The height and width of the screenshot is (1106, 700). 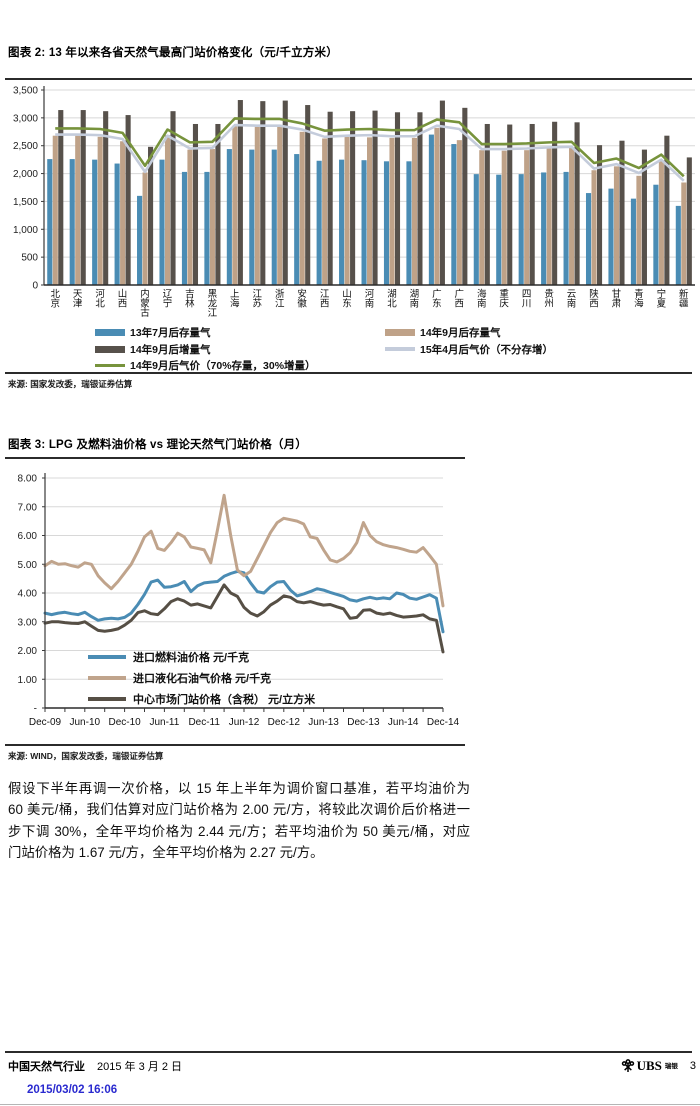 I want to click on y-tick-label: 500, so click(x=29, y=258).